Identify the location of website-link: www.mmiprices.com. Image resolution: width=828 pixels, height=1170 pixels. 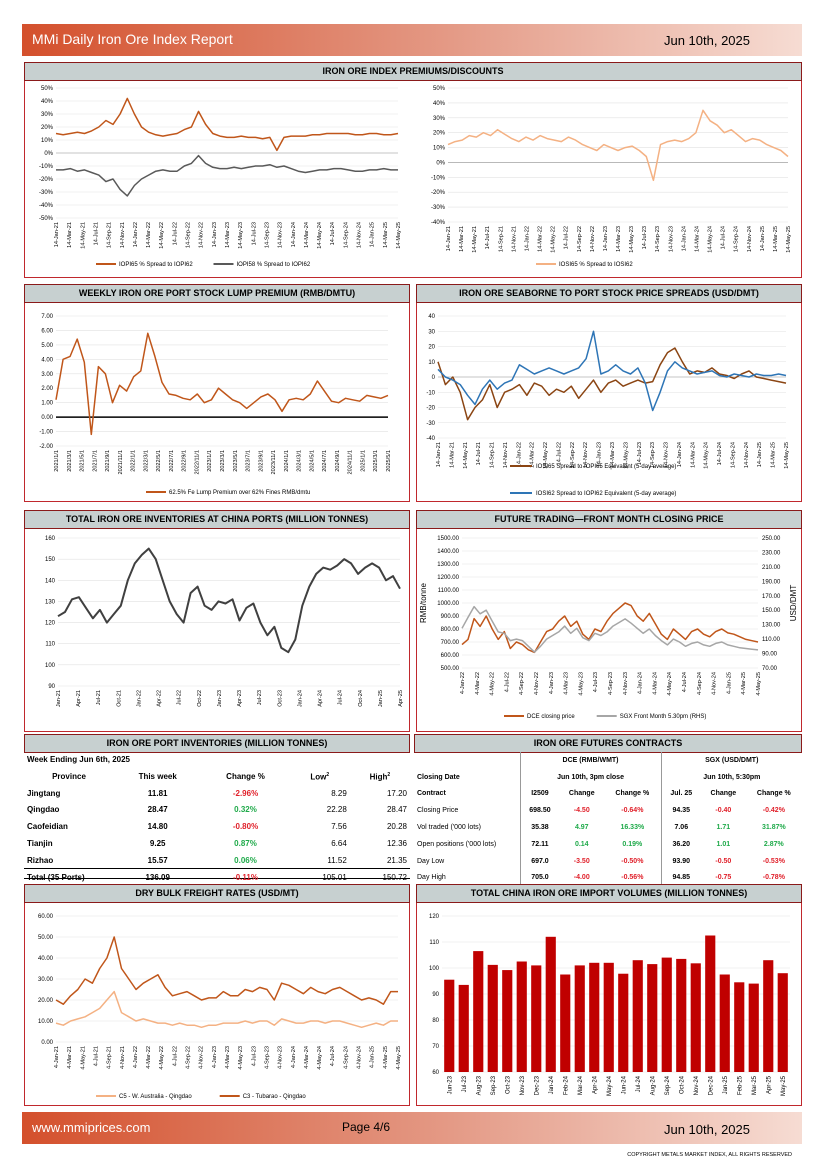
(91, 1127).